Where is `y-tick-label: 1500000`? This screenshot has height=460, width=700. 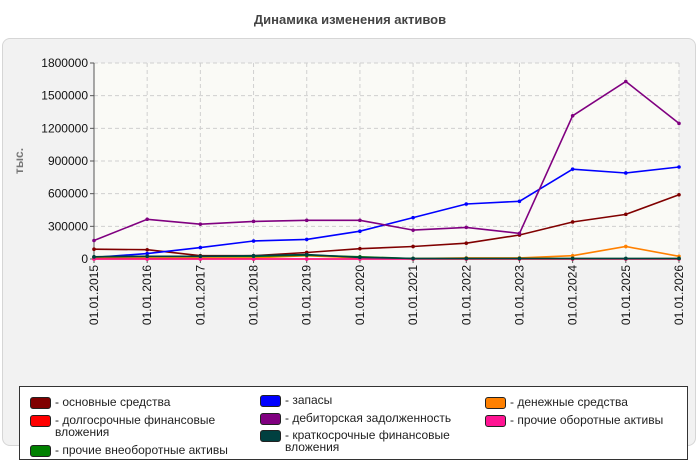
y-tick-label: 1500000 is located at coordinates (64, 96).